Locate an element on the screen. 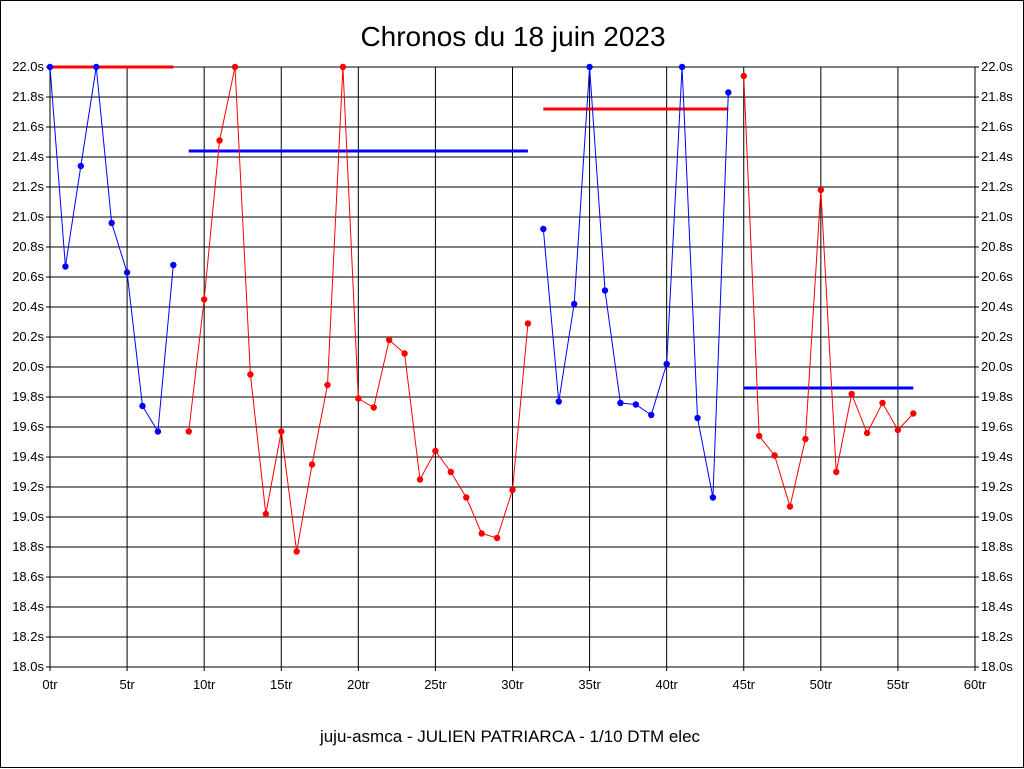 The image size is (1024, 769). y-tick-label-right: 18.2s is located at coordinates (997, 636).